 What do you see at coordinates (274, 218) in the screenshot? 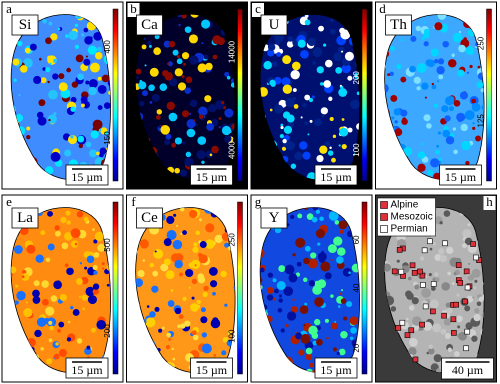
I see `element-label: Y` at bounding box center [274, 218].